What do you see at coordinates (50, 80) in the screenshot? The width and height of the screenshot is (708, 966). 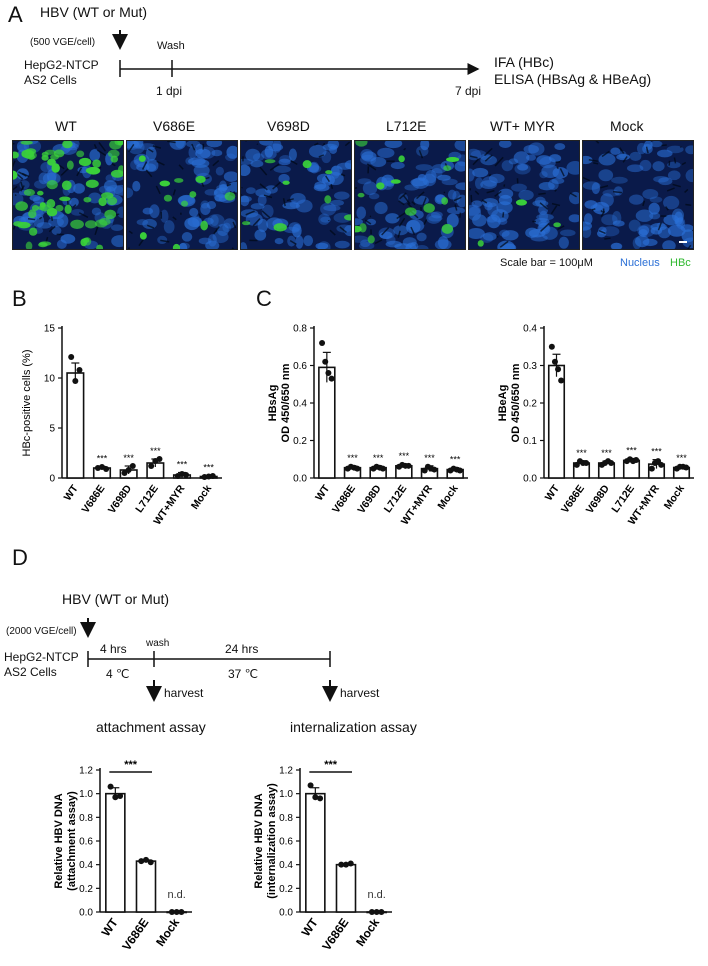 I see `panel-a-cells-line2: AS2 Cells` at bounding box center [50, 80].